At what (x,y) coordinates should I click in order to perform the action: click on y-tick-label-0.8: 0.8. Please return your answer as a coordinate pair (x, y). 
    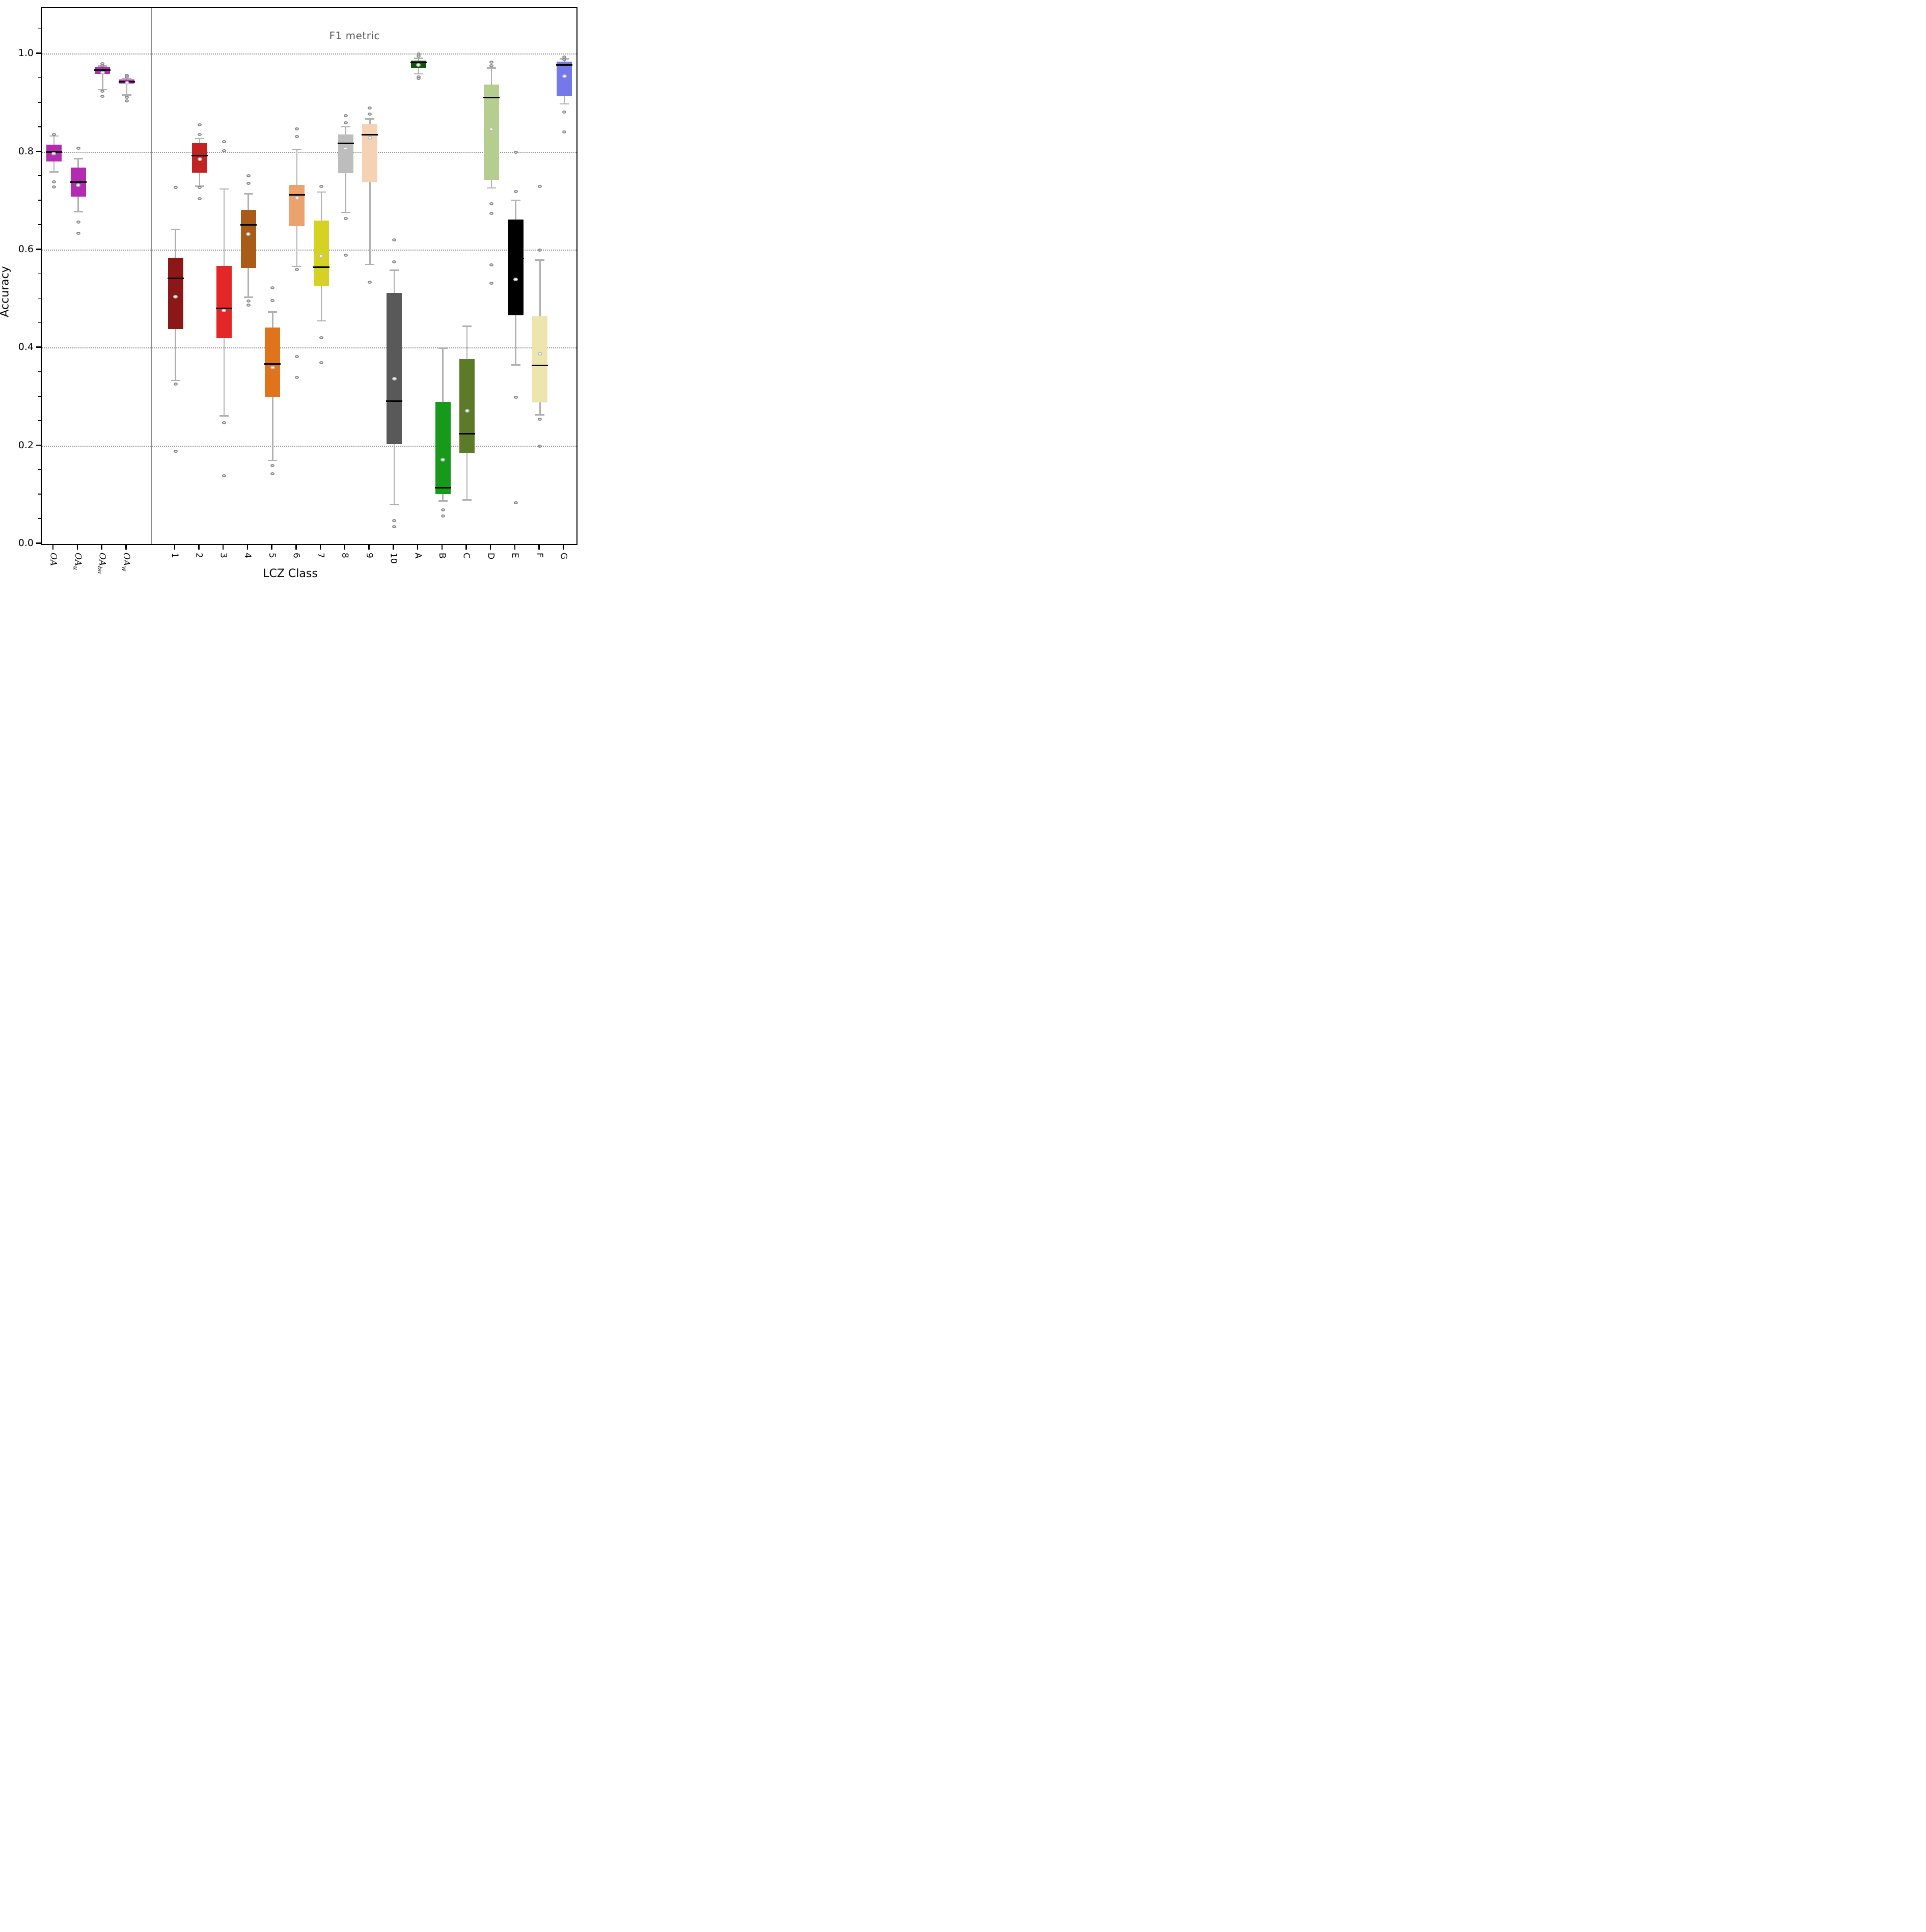
    Looking at the image, I should click on (26, 151).